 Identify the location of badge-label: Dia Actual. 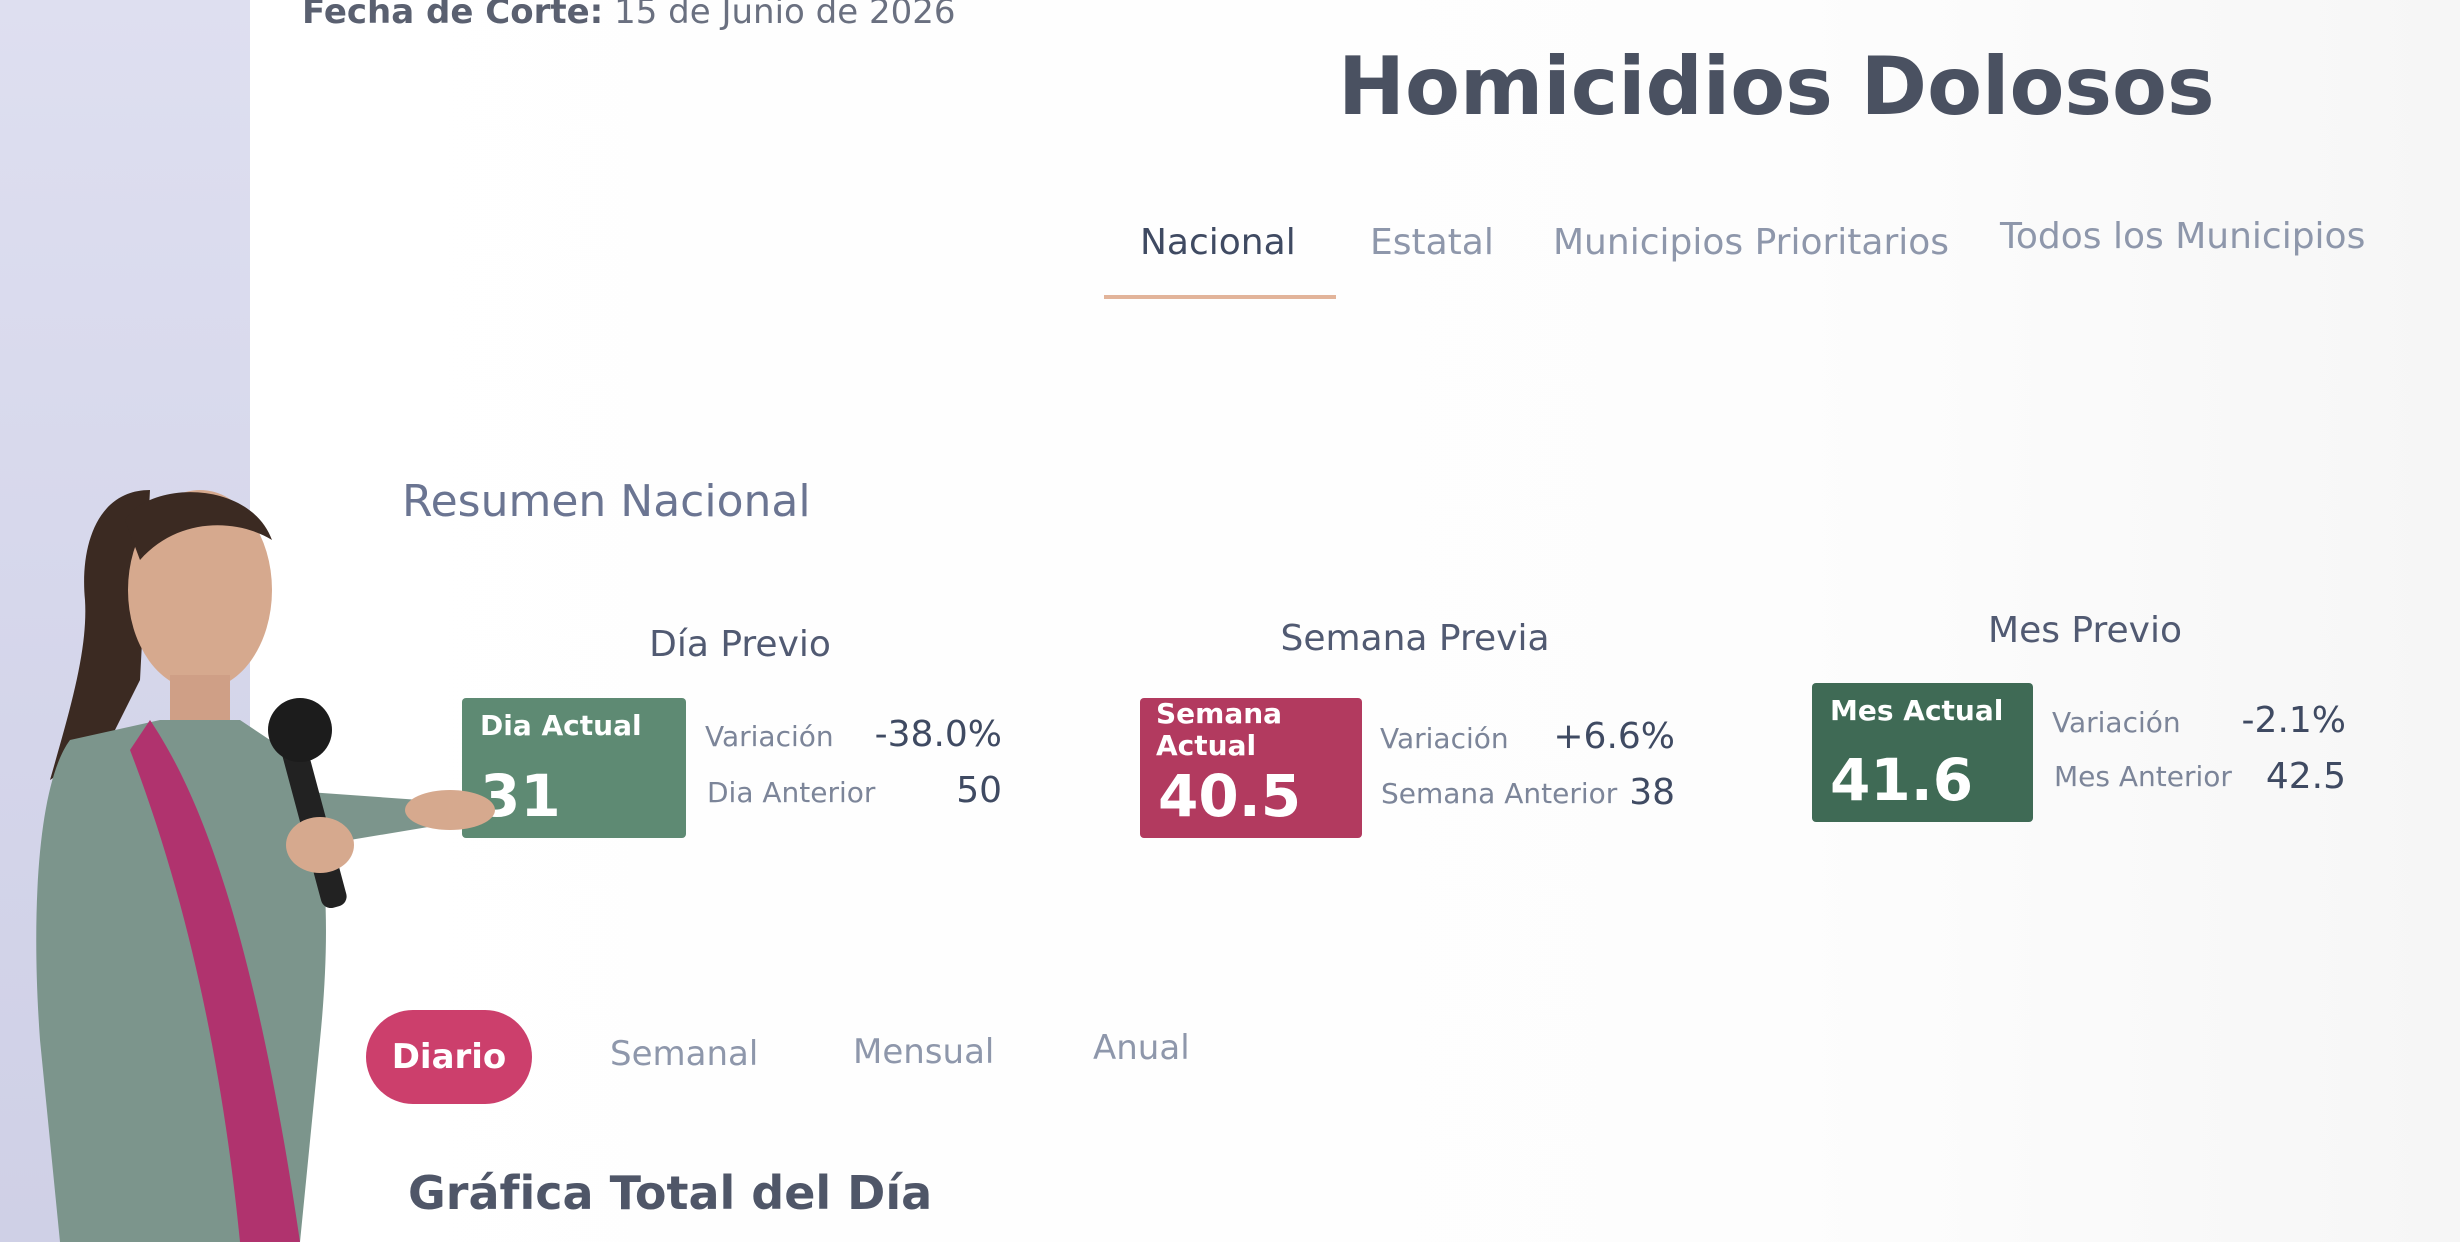
(561, 725).